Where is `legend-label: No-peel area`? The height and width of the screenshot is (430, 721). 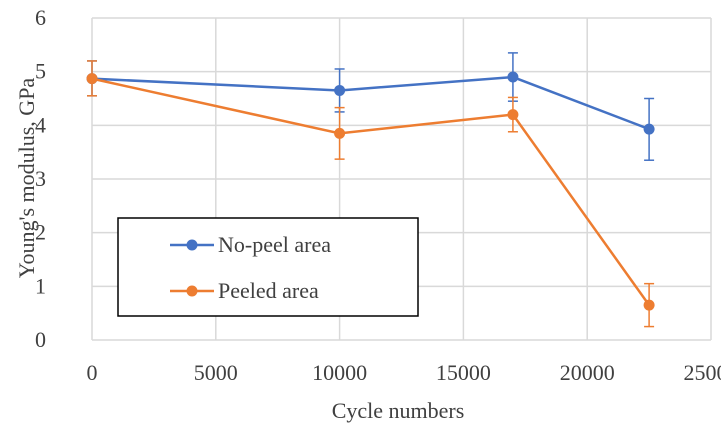 legend-label: No-peel area is located at coordinates (274, 244).